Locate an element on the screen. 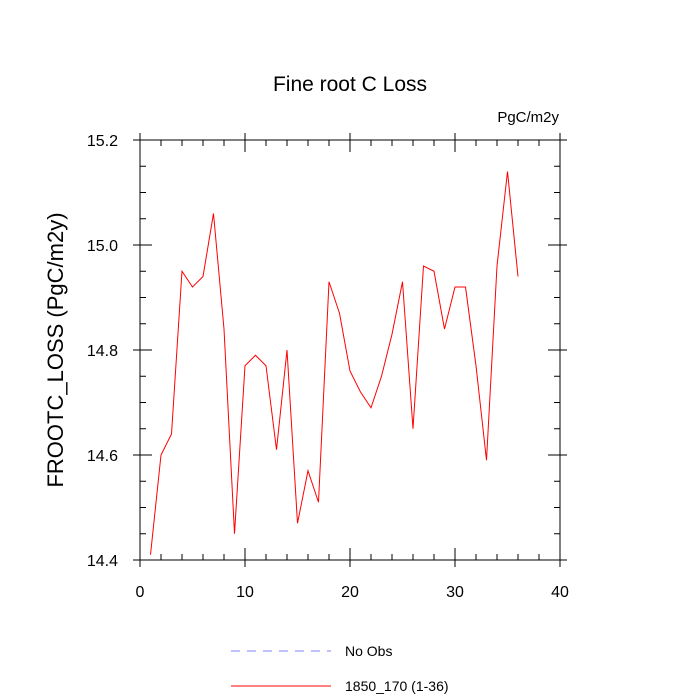 Image resolution: width=700 pixels, height=700 pixels. y-tick-label: 15.2 is located at coordinates (102, 141).